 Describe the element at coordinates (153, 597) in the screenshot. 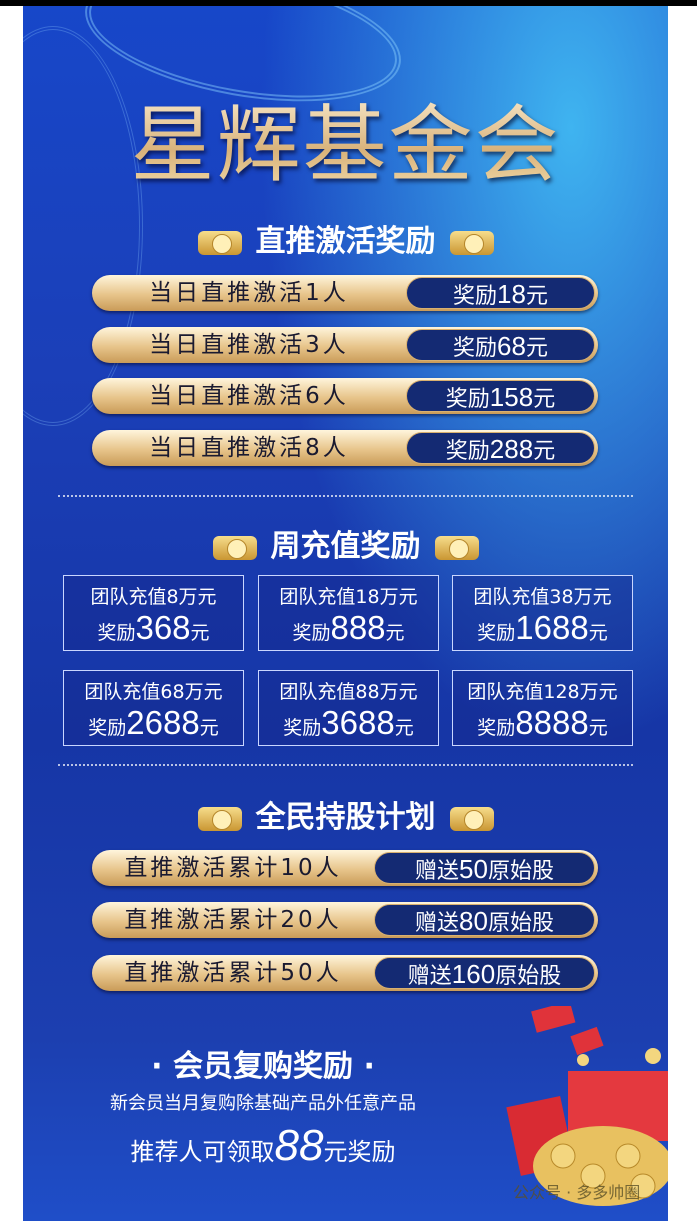

I see `card-label: 团队充值8万元` at that location.